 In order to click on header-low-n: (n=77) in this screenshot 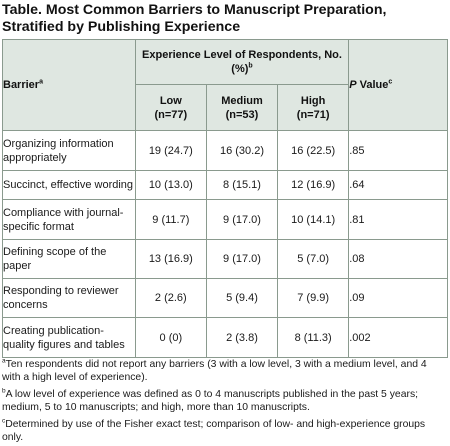, I will do `click(171, 114)`.